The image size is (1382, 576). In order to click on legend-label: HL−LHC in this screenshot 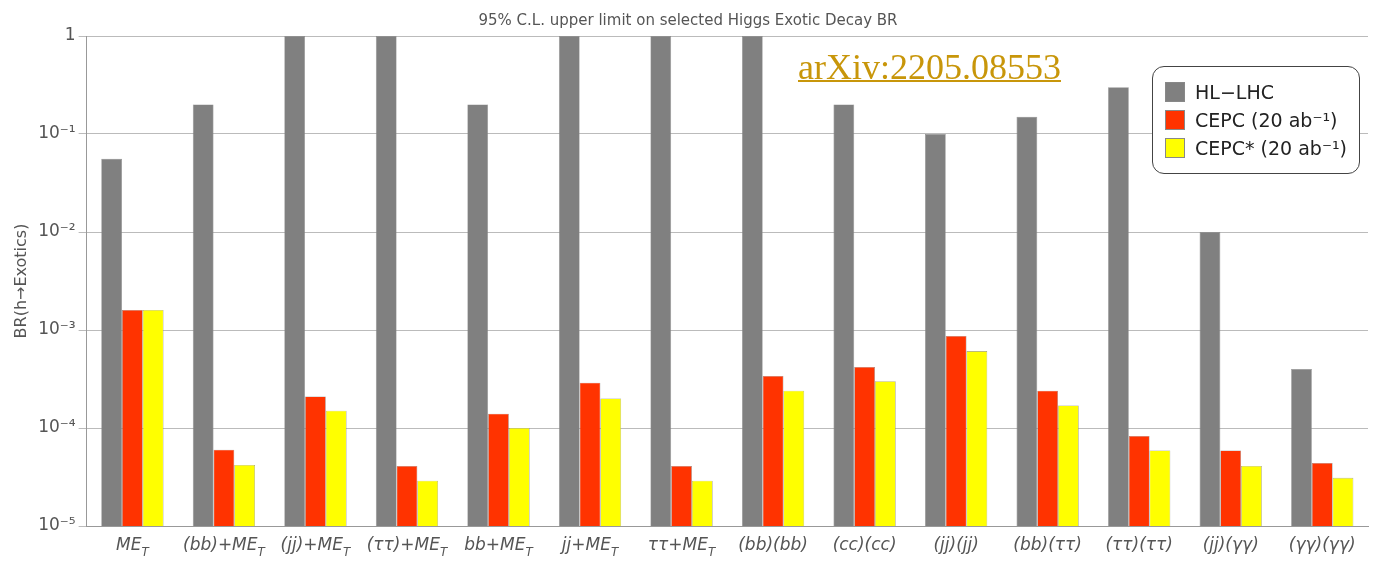, I will do `click(1234, 92)`.